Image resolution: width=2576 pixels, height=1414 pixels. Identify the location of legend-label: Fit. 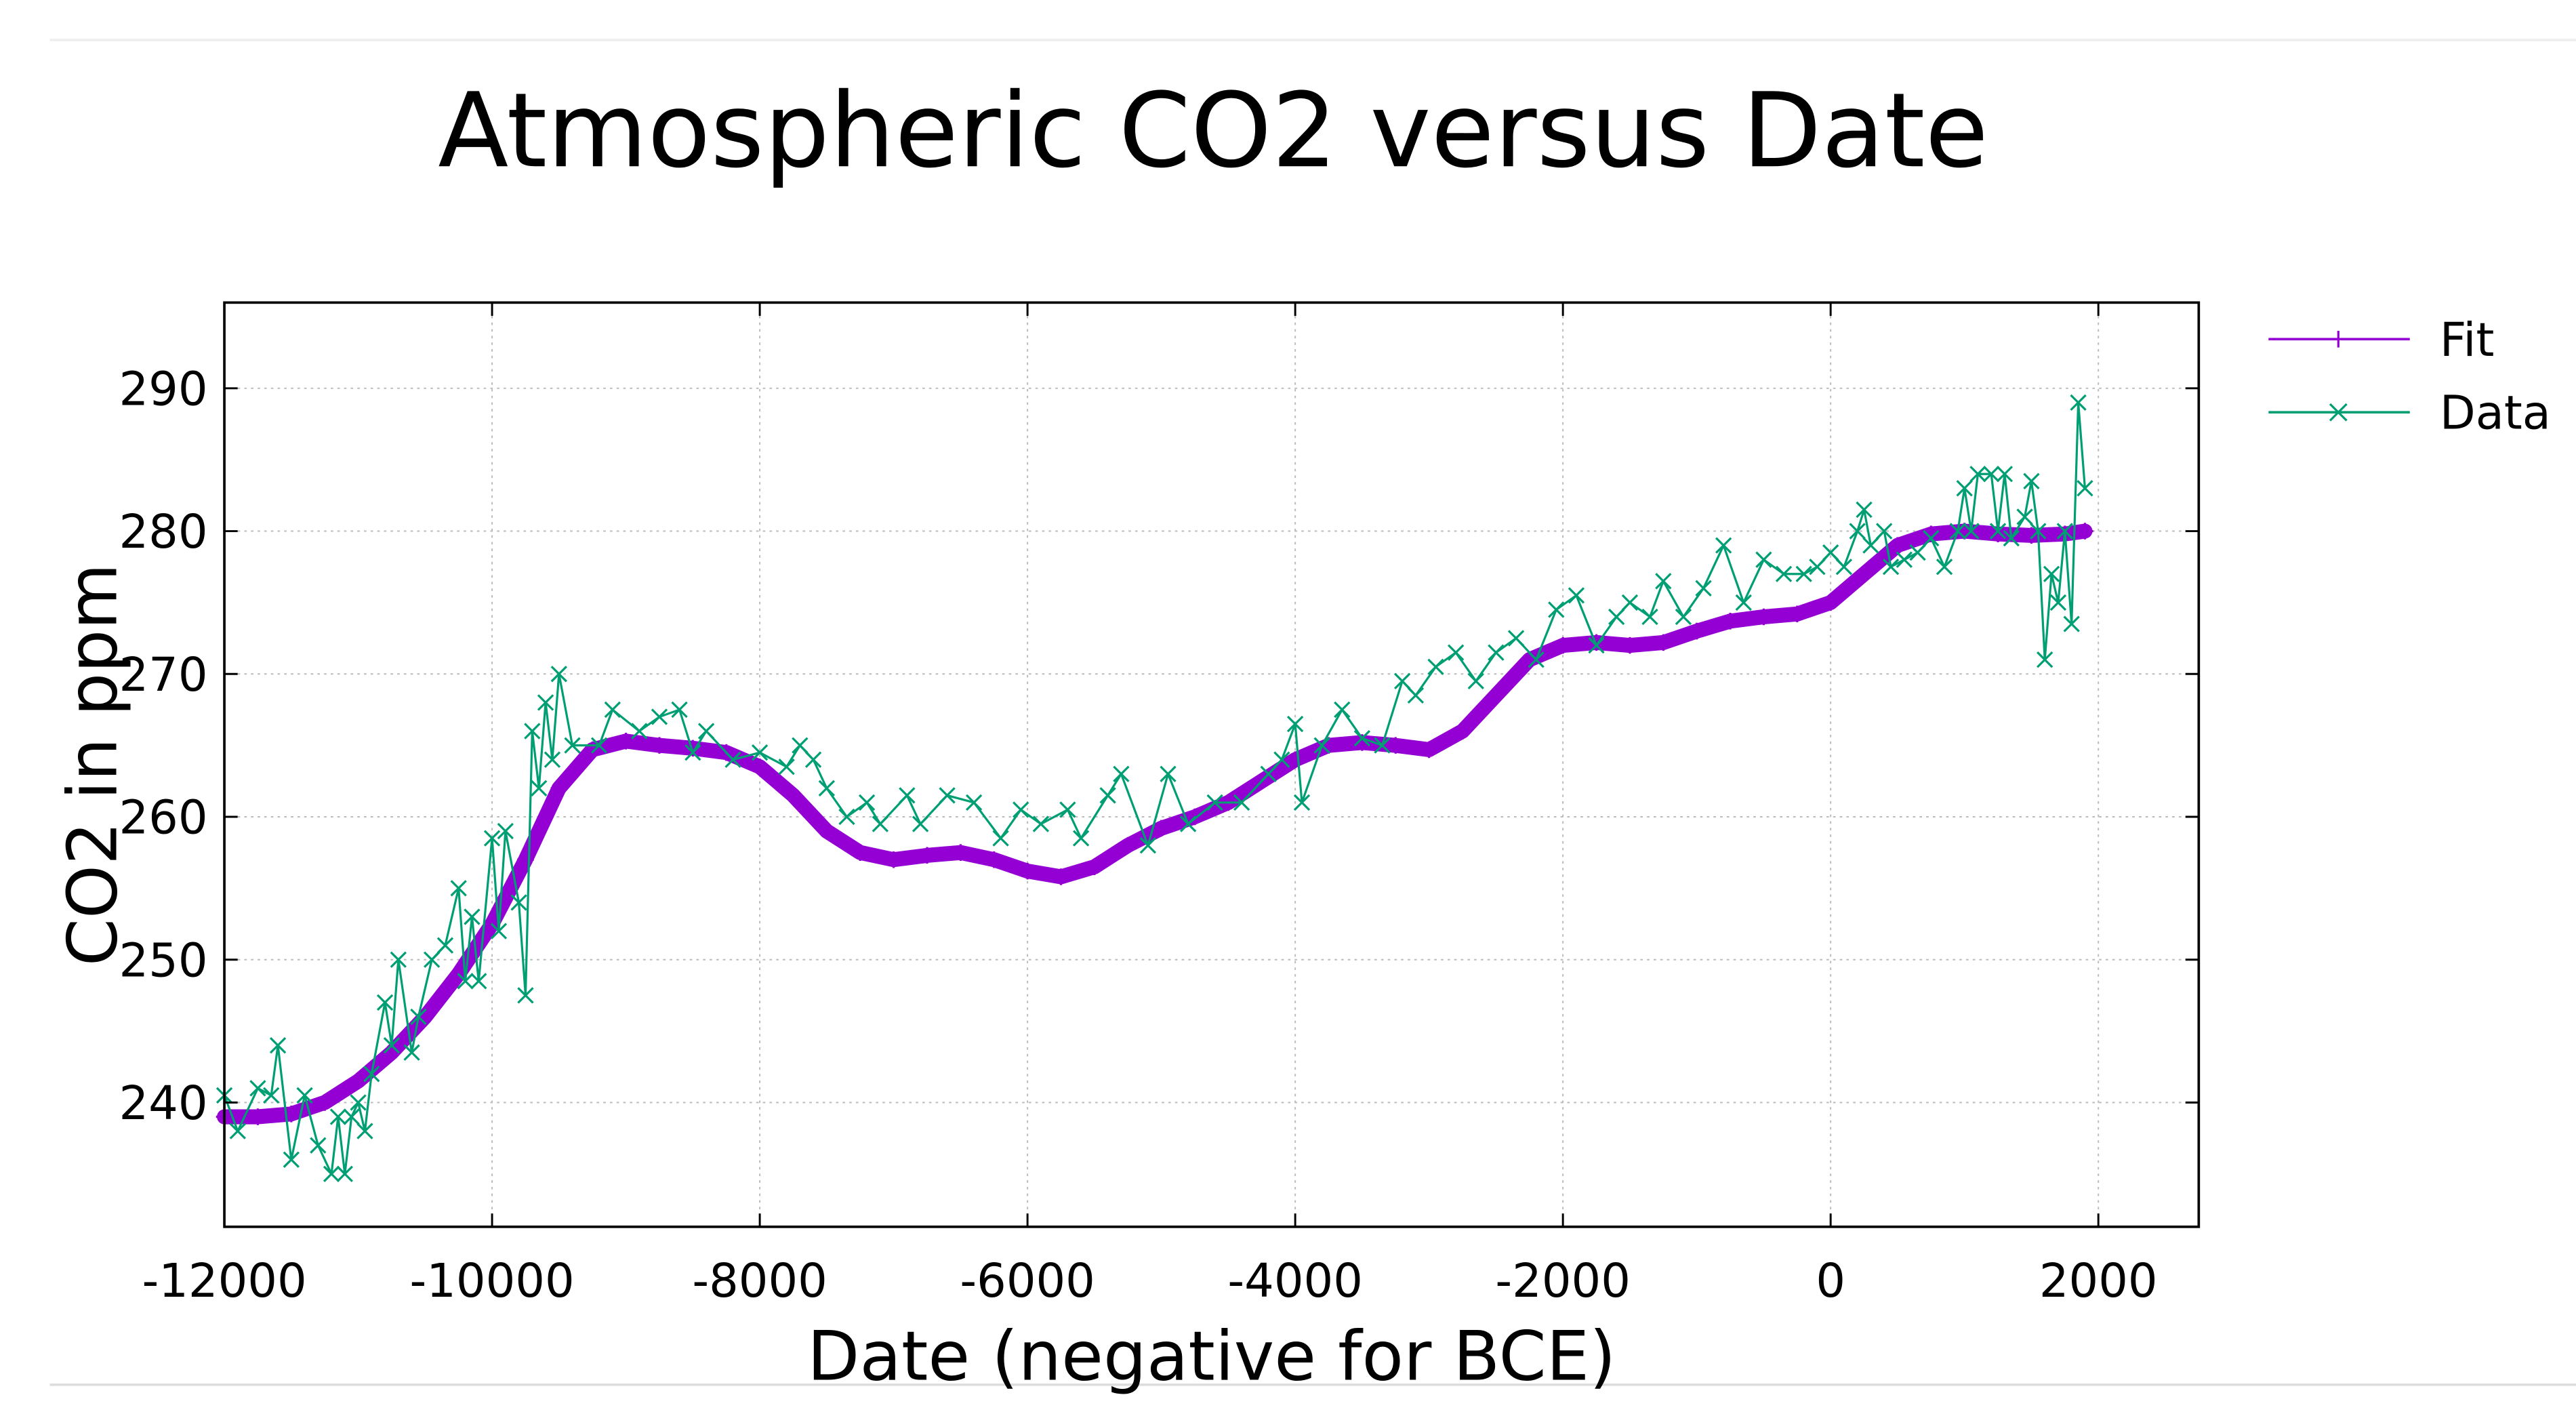
(2468, 340).